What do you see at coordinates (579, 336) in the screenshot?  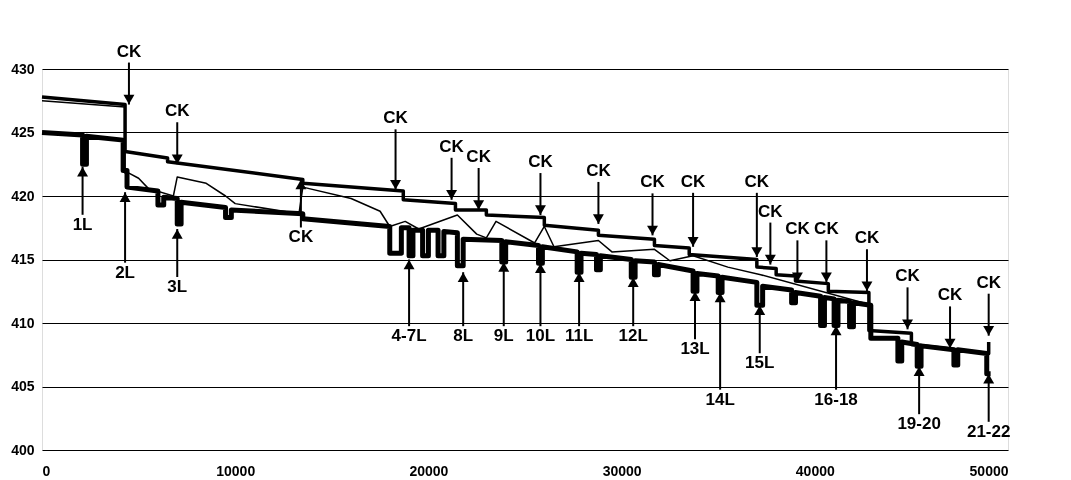 I see `annotation: 11L` at bounding box center [579, 336].